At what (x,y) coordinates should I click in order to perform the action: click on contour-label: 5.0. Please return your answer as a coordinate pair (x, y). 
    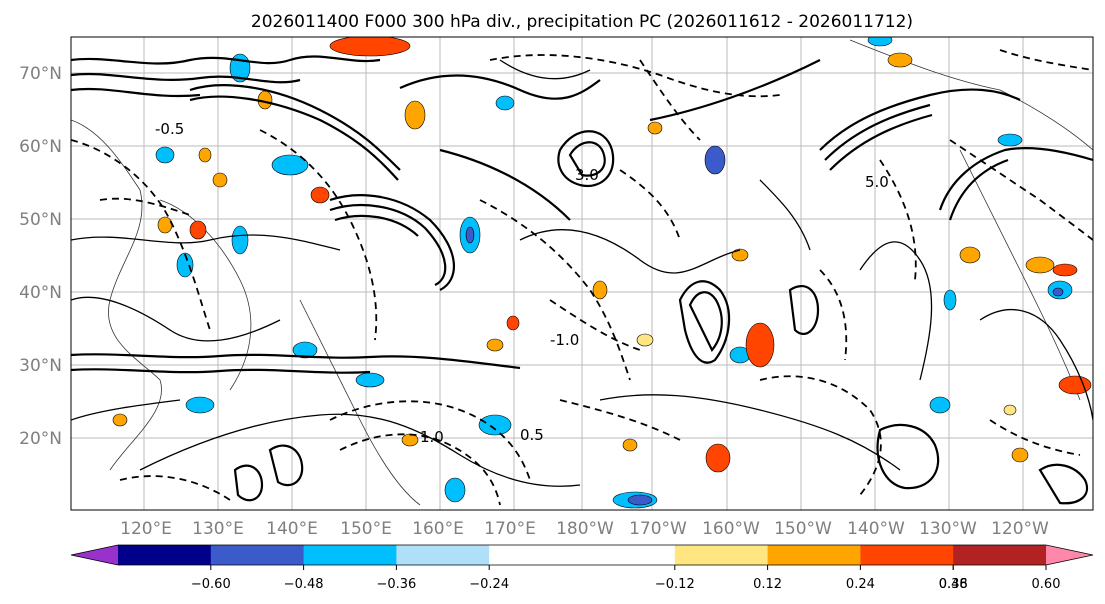
    Looking at the image, I should click on (877, 182).